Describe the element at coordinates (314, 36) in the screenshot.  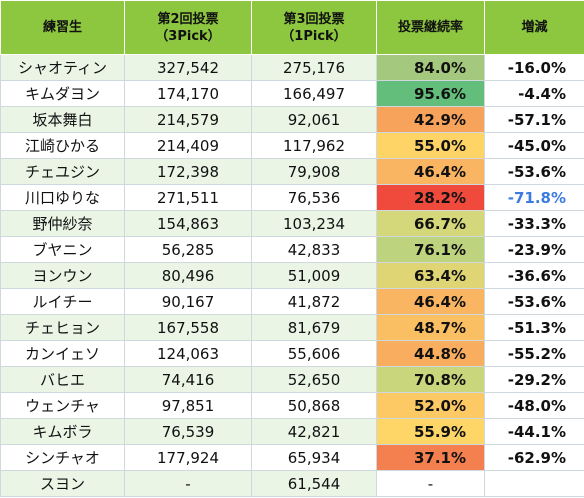
I see `header-vote3-pick: （1Pick）` at that location.